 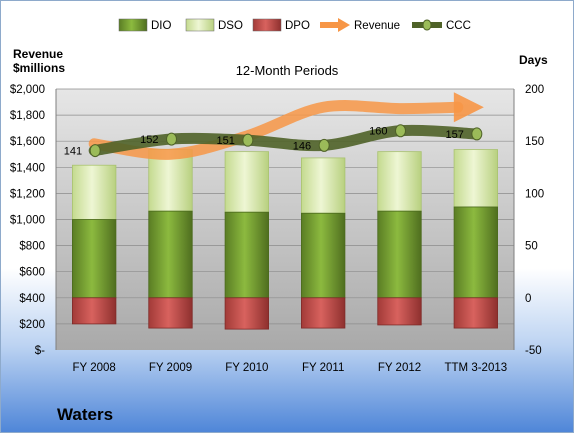 I want to click on right-axis-title: Days, so click(x=533, y=60).